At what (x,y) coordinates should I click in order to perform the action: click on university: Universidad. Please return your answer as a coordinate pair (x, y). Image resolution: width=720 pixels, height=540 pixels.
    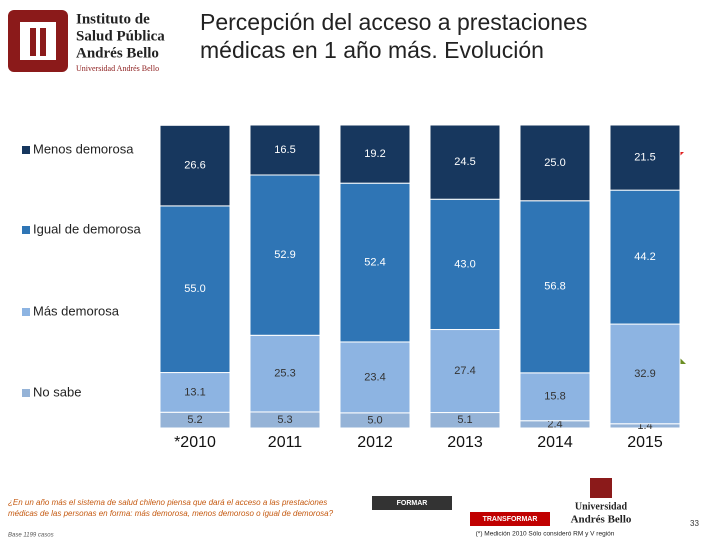
    Looking at the image, I should click on (601, 506).